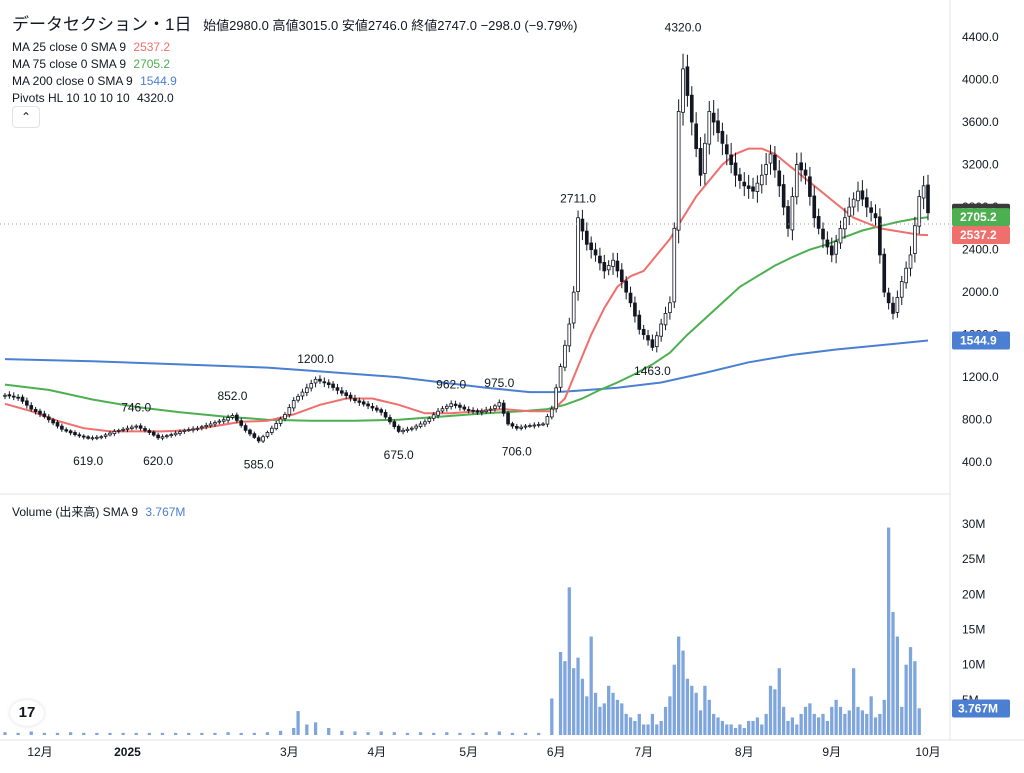  What do you see at coordinates (93, 64) in the screenshot?
I see `legend-ma75: MA 75 close 0 SMA 9 2705.2` at bounding box center [93, 64].